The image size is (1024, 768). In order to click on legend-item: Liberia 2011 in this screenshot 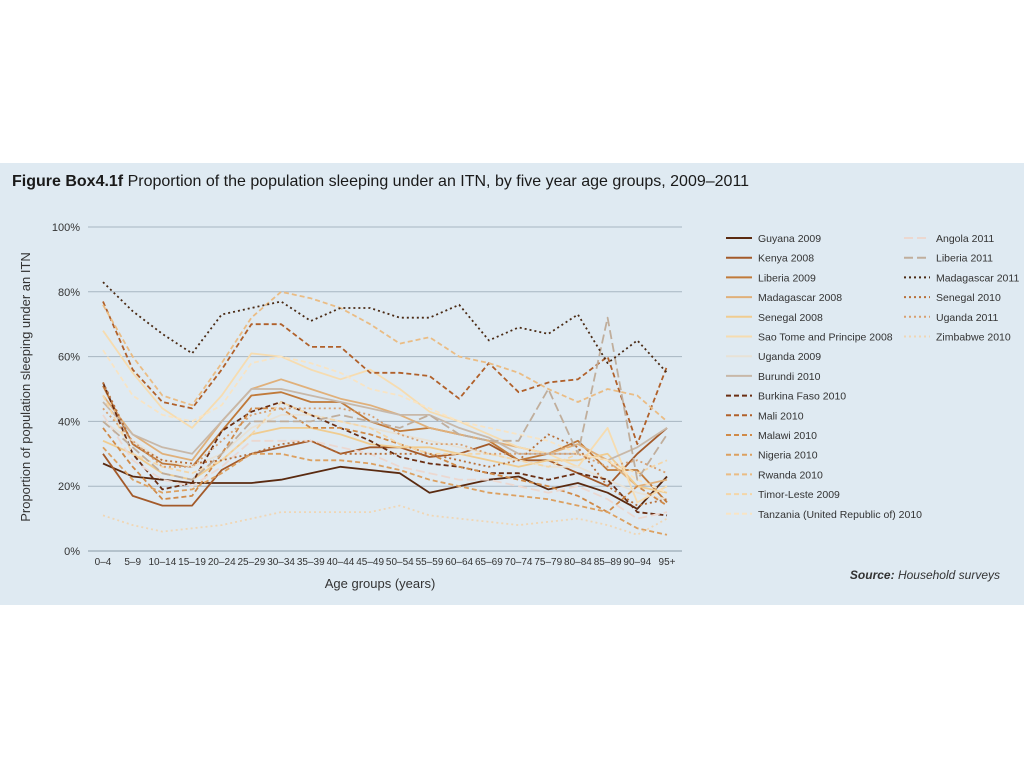, I will do `click(948, 259)`.